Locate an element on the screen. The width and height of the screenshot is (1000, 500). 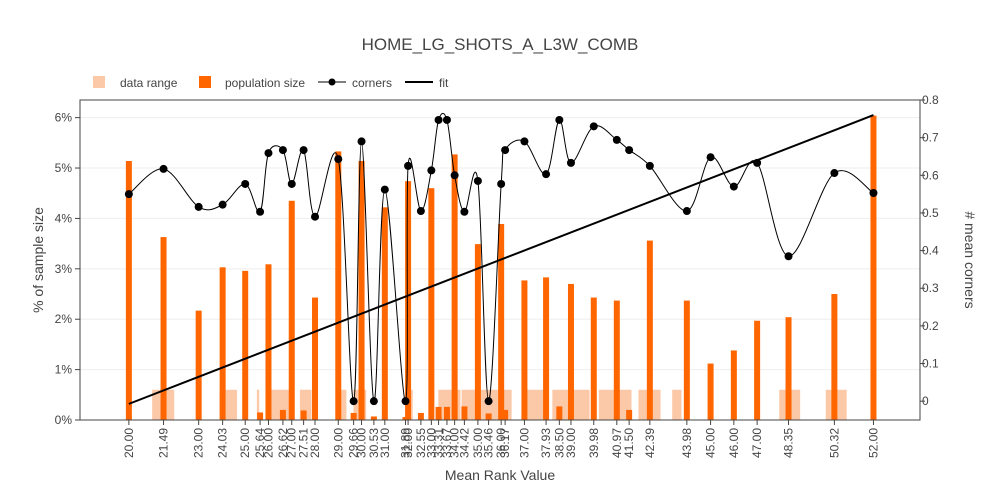
x-tick-label: 26.62 is located at coordinates (283, 443).